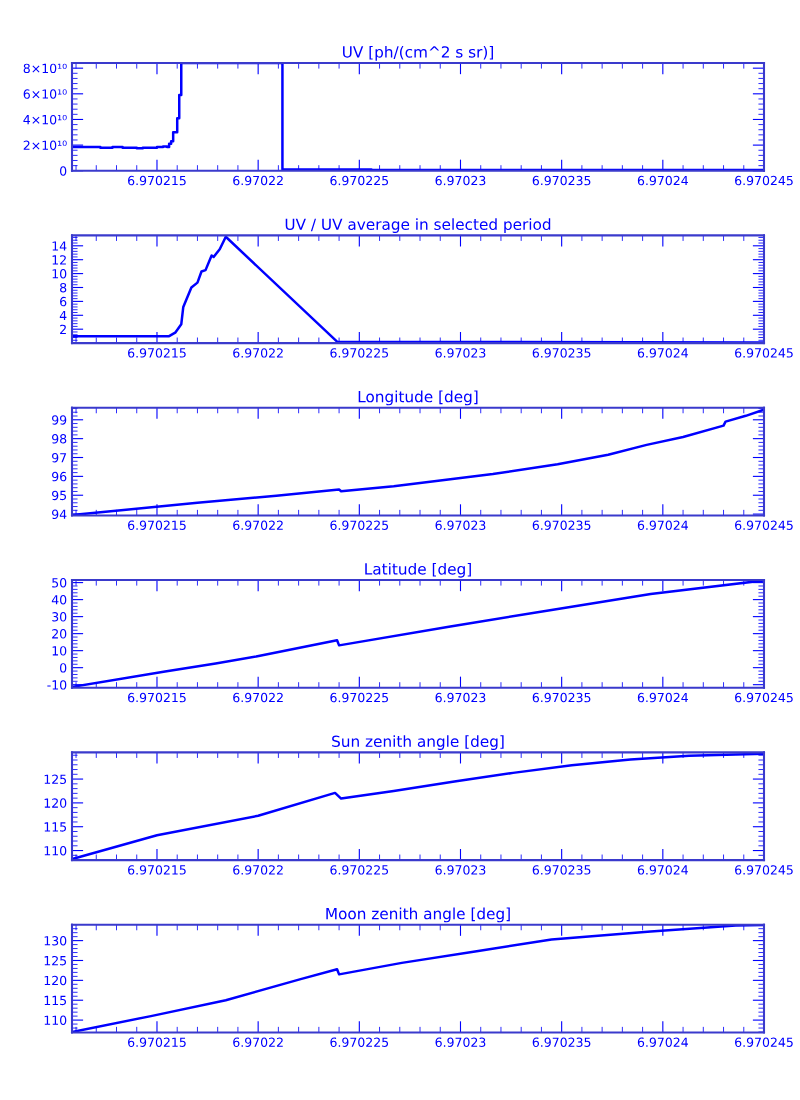 This screenshot has height=1100, width=800. Describe the element at coordinates (59, 420) in the screenshot. I see `y-tick-label: 99` at that location.